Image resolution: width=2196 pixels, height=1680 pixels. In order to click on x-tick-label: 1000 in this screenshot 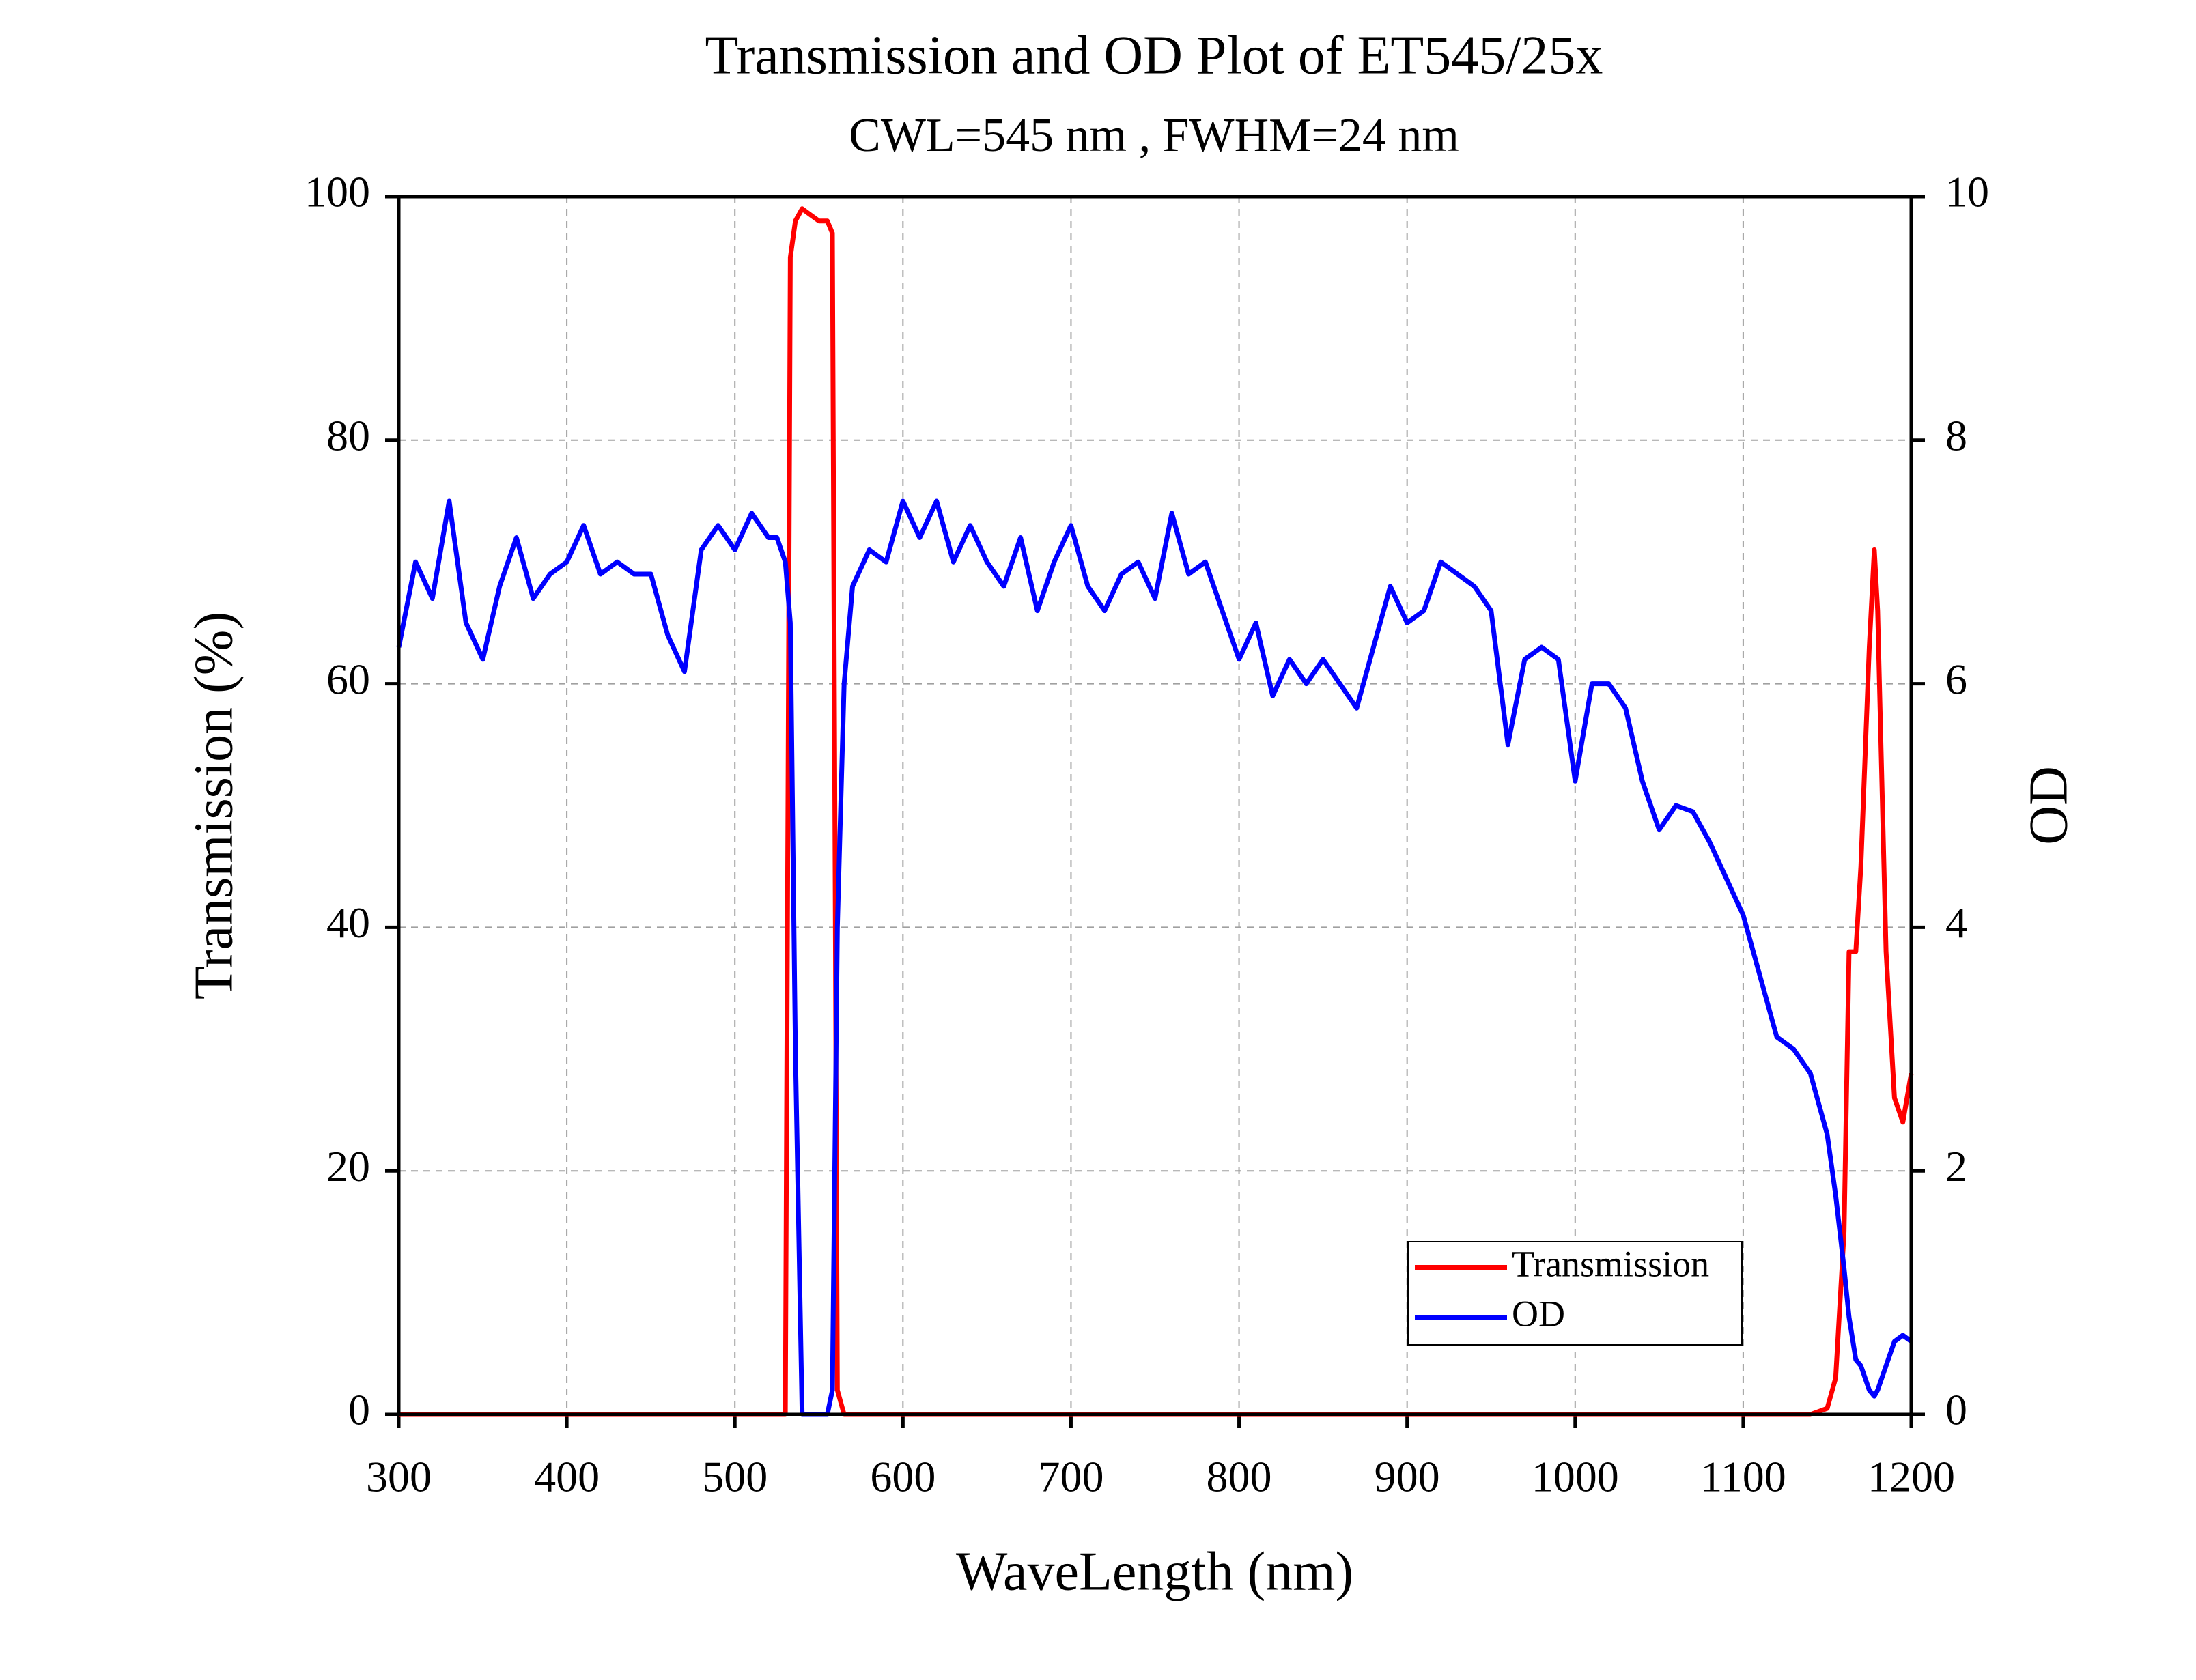, I will do `click(1576, 1477)`.